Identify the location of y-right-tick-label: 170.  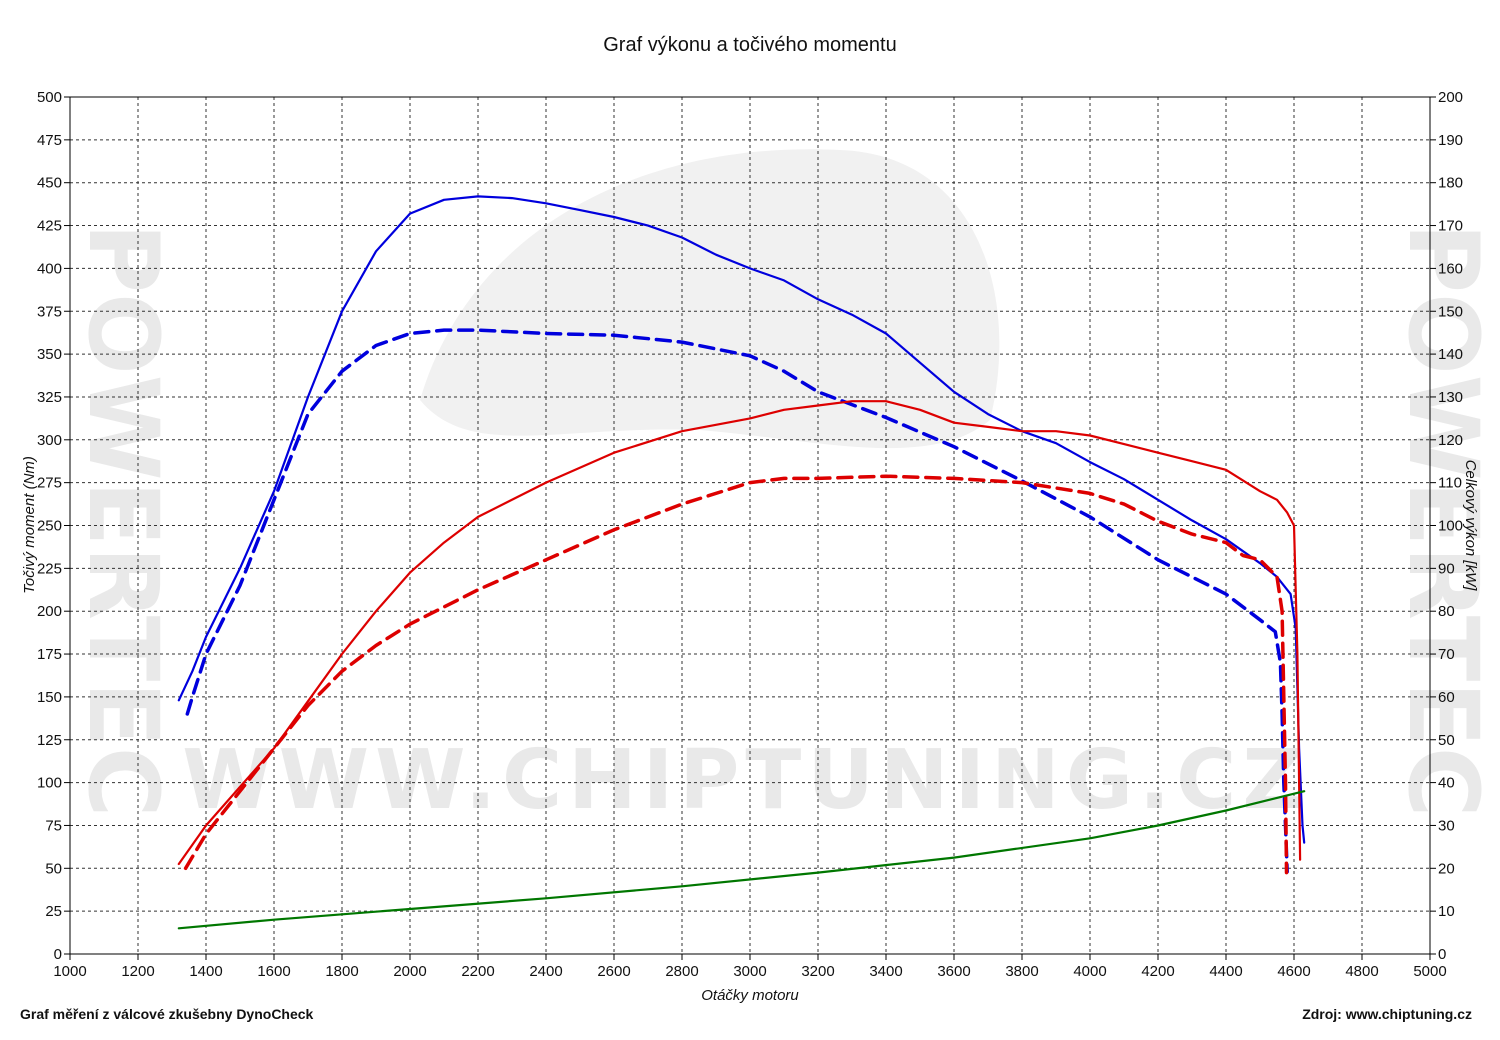
(1450, 226).